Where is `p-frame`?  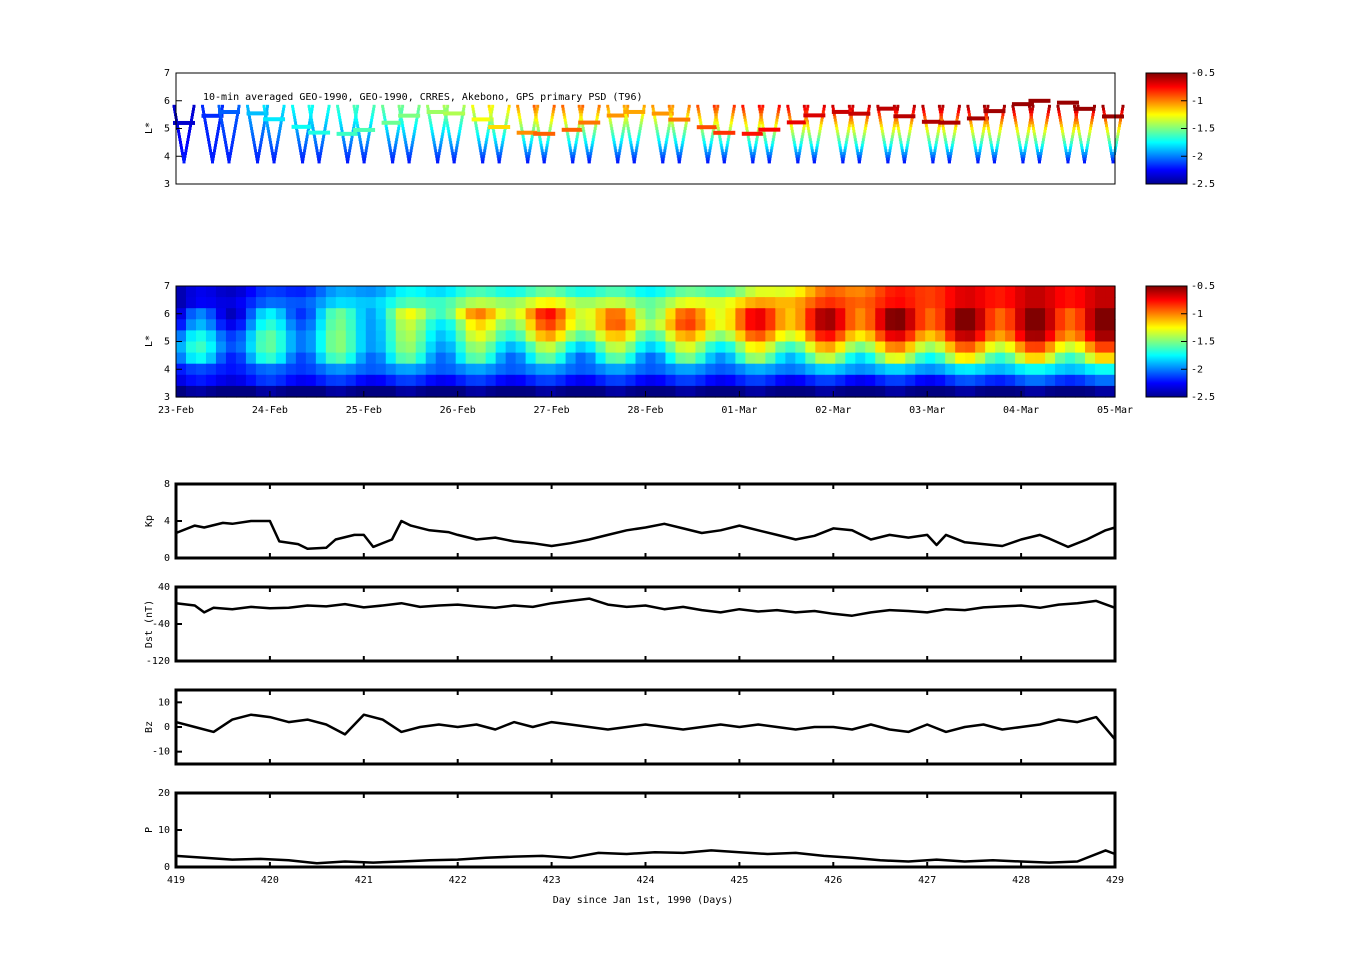 p-frame is located at coordinates (645, 830).